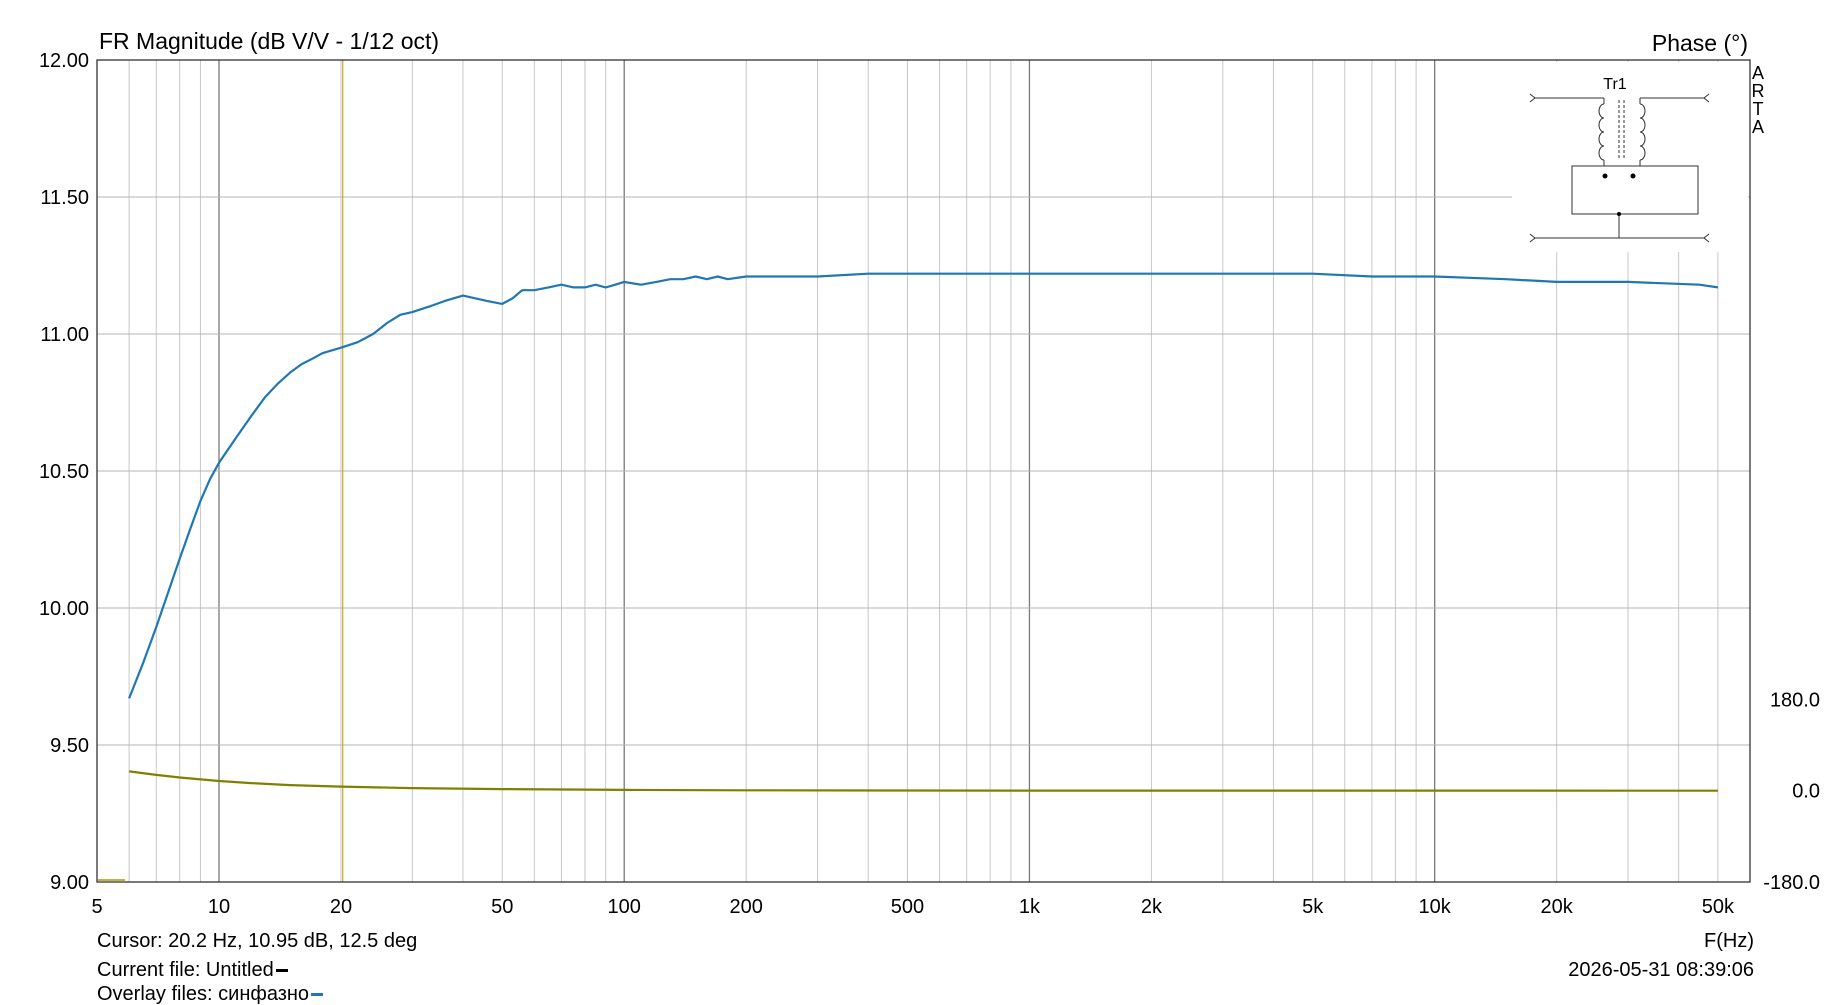 This screenshot has width=1833, height=1005. I want to click on y-tick-label: 11.00, so click(64, 335).